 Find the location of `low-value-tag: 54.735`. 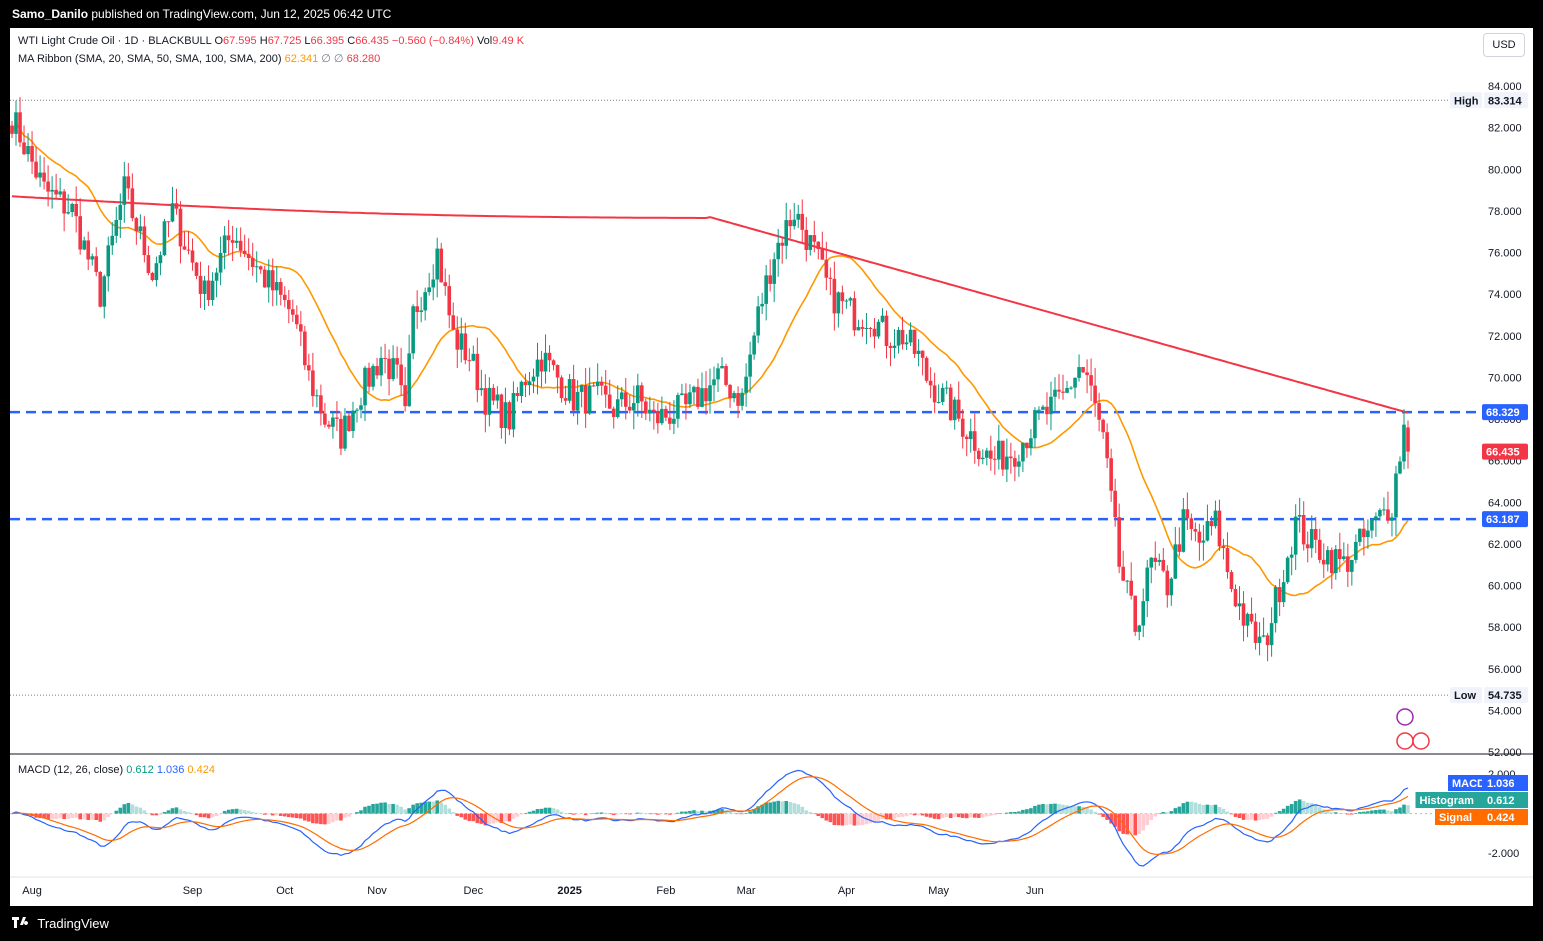

low-value-tag: 54.735 is located at coordinates (1505, 696).